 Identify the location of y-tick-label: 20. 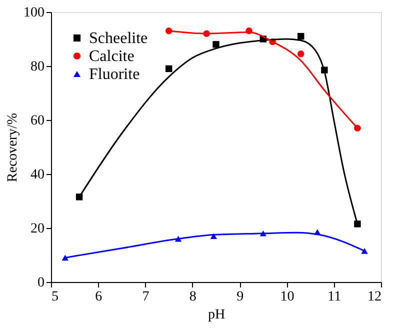
(37, 229).